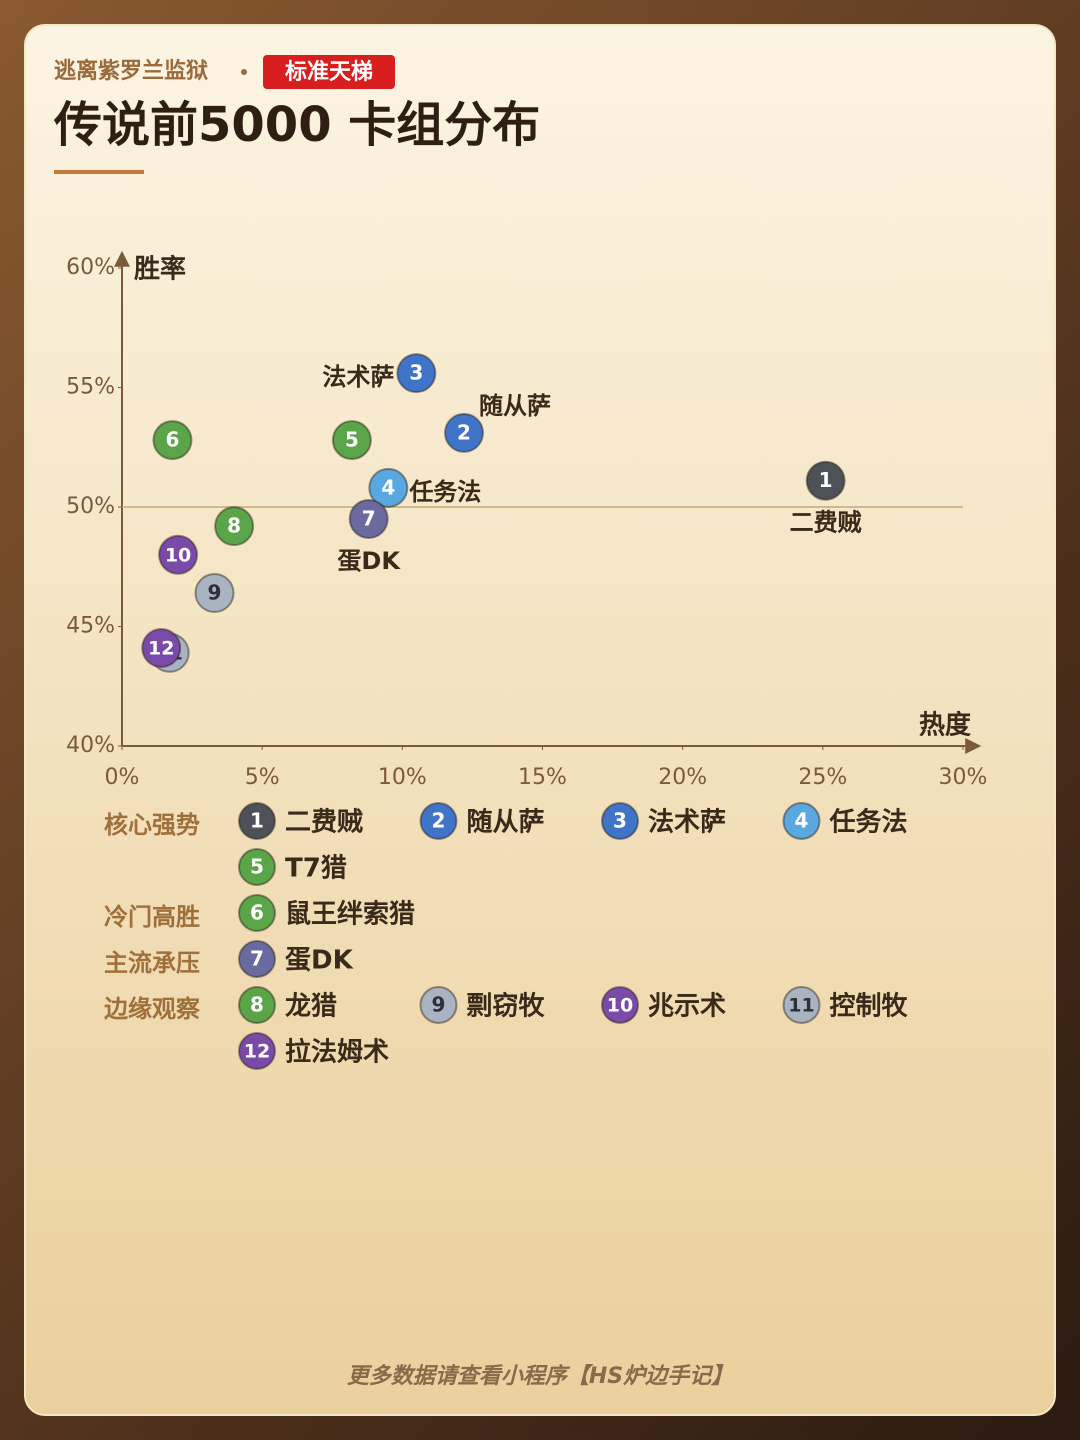 This screenshot has height=1440, width=1080. What do you see at coordinates (540, 1376) in the screenshot?
I see `footer: 更多数据请查看小程序【HS炉边手记】` at bounding box center [540, 1376].